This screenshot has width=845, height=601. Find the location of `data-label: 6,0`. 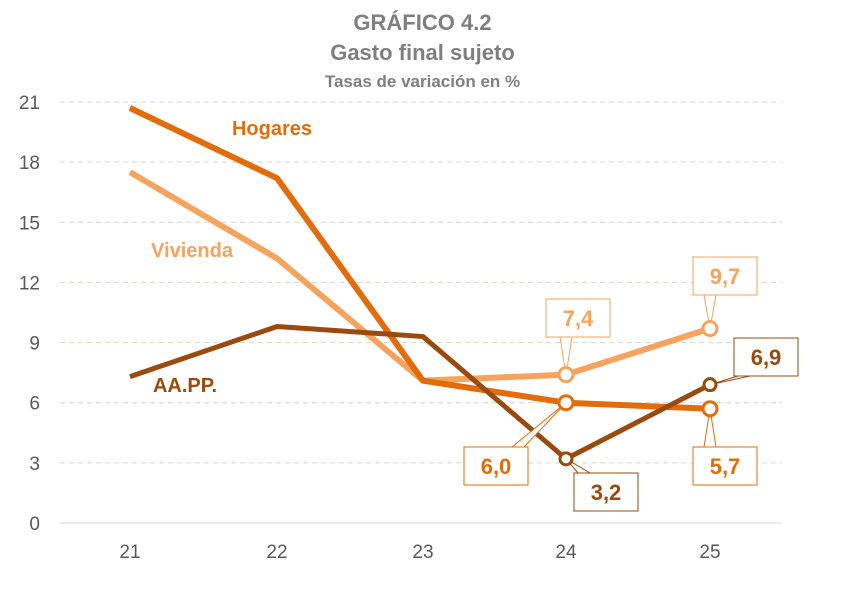

data-label: 6,0 is located at coordinates (496, 466).